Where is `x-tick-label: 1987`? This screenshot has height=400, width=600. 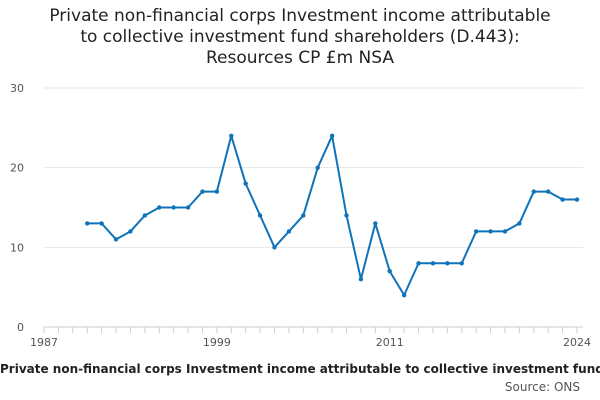
x-tick-label: 1987 is located at coordinates (44, 342).